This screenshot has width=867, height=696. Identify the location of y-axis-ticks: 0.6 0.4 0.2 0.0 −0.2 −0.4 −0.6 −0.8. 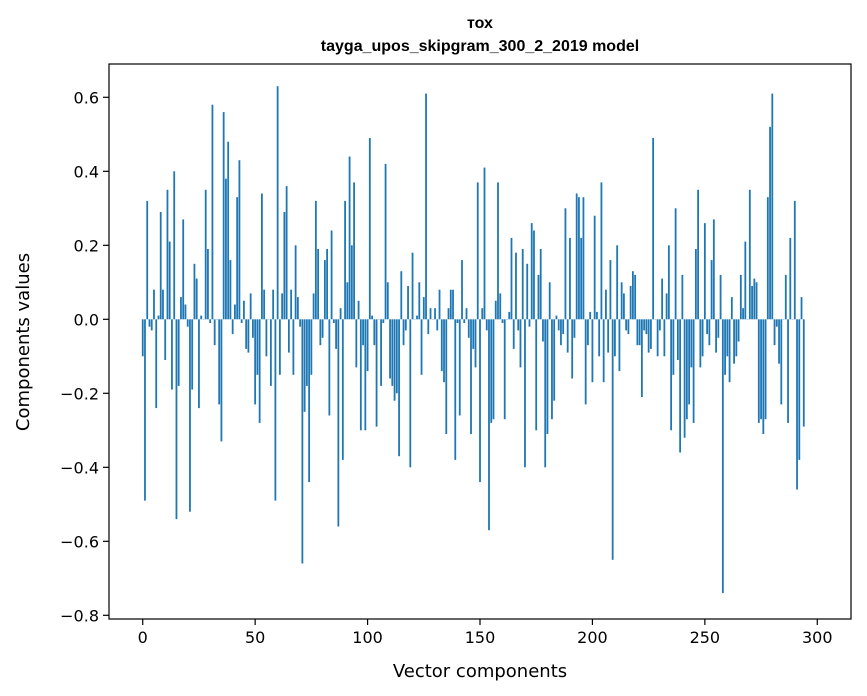
(84, 356).